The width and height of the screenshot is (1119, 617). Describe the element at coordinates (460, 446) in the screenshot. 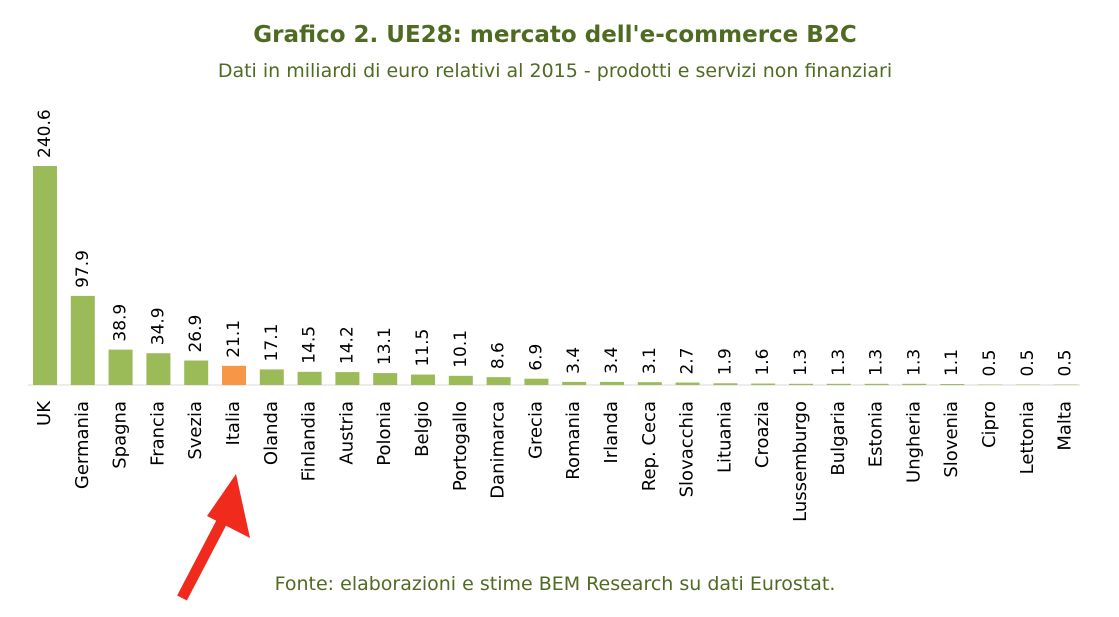

I see `x-tick-label: Portogallo` at that location.